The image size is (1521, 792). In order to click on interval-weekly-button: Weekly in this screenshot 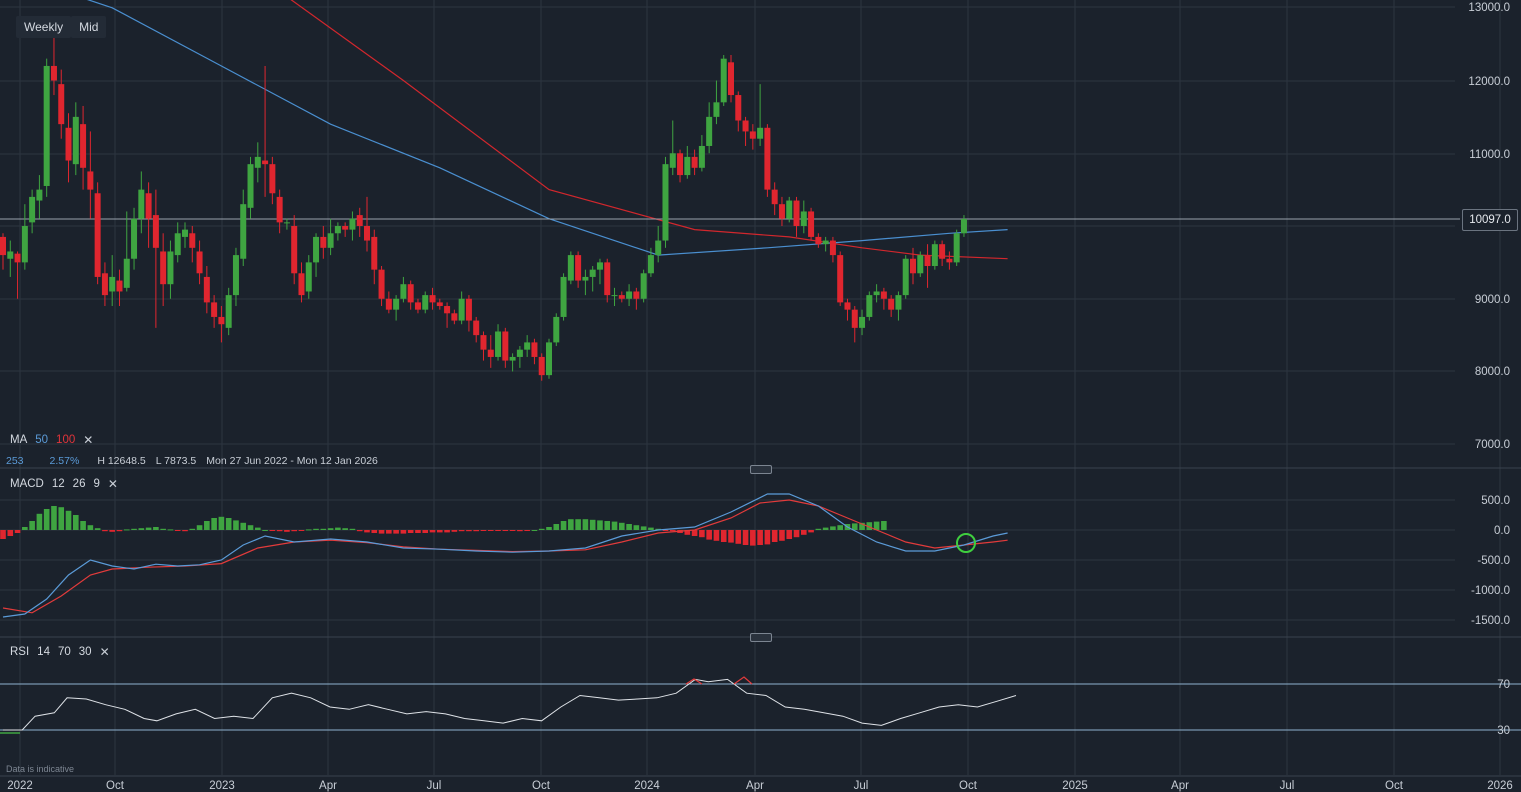, I will do `click(44, 27)`.